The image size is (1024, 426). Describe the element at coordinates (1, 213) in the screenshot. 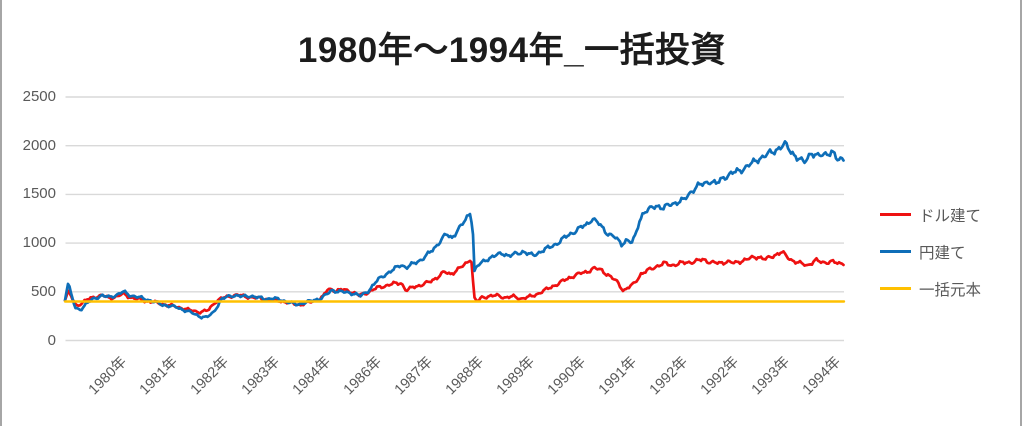

I see `left-border` at that location.